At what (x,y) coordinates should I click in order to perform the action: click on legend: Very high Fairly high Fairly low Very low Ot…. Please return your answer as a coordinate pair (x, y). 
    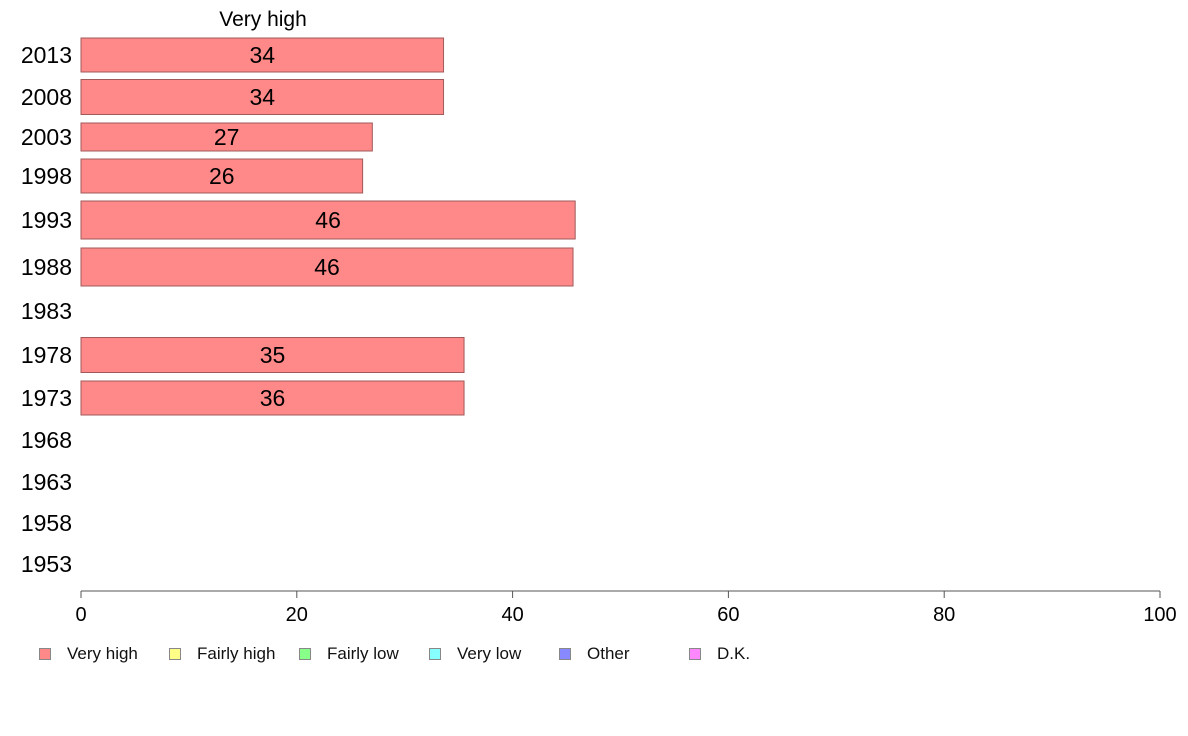
    Looking at the image, I should click on (589, 655).